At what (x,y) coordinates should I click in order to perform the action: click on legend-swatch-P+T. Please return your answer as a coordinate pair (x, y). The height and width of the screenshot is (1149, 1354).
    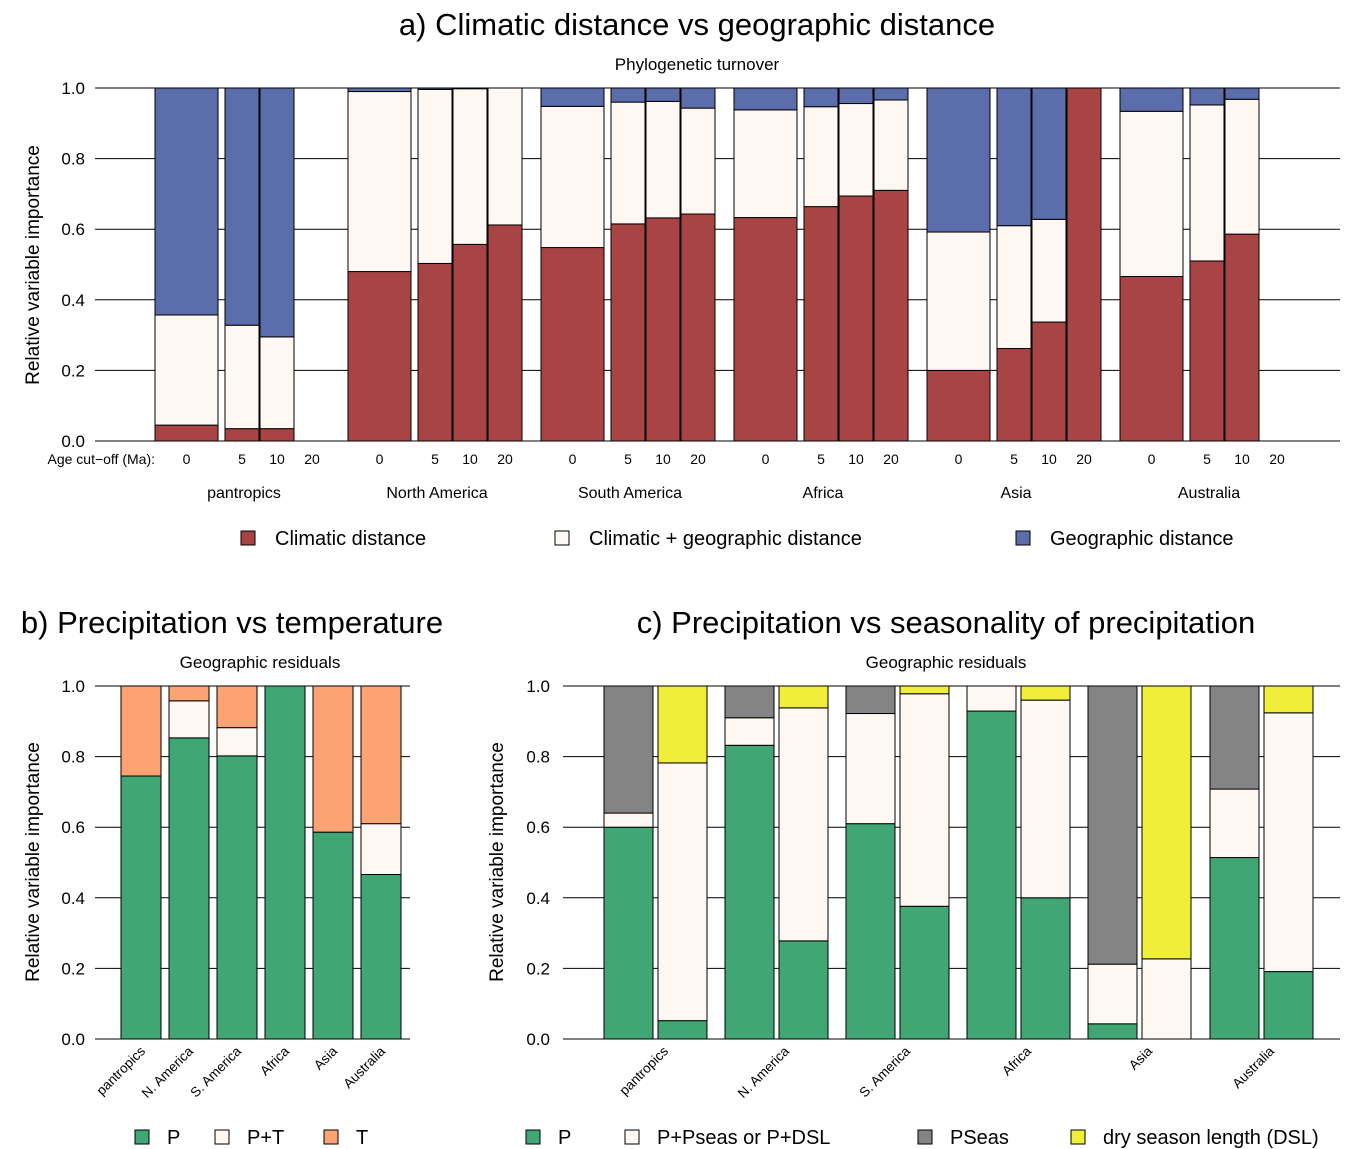
    Looking at the image, I should click on (222, 1137).